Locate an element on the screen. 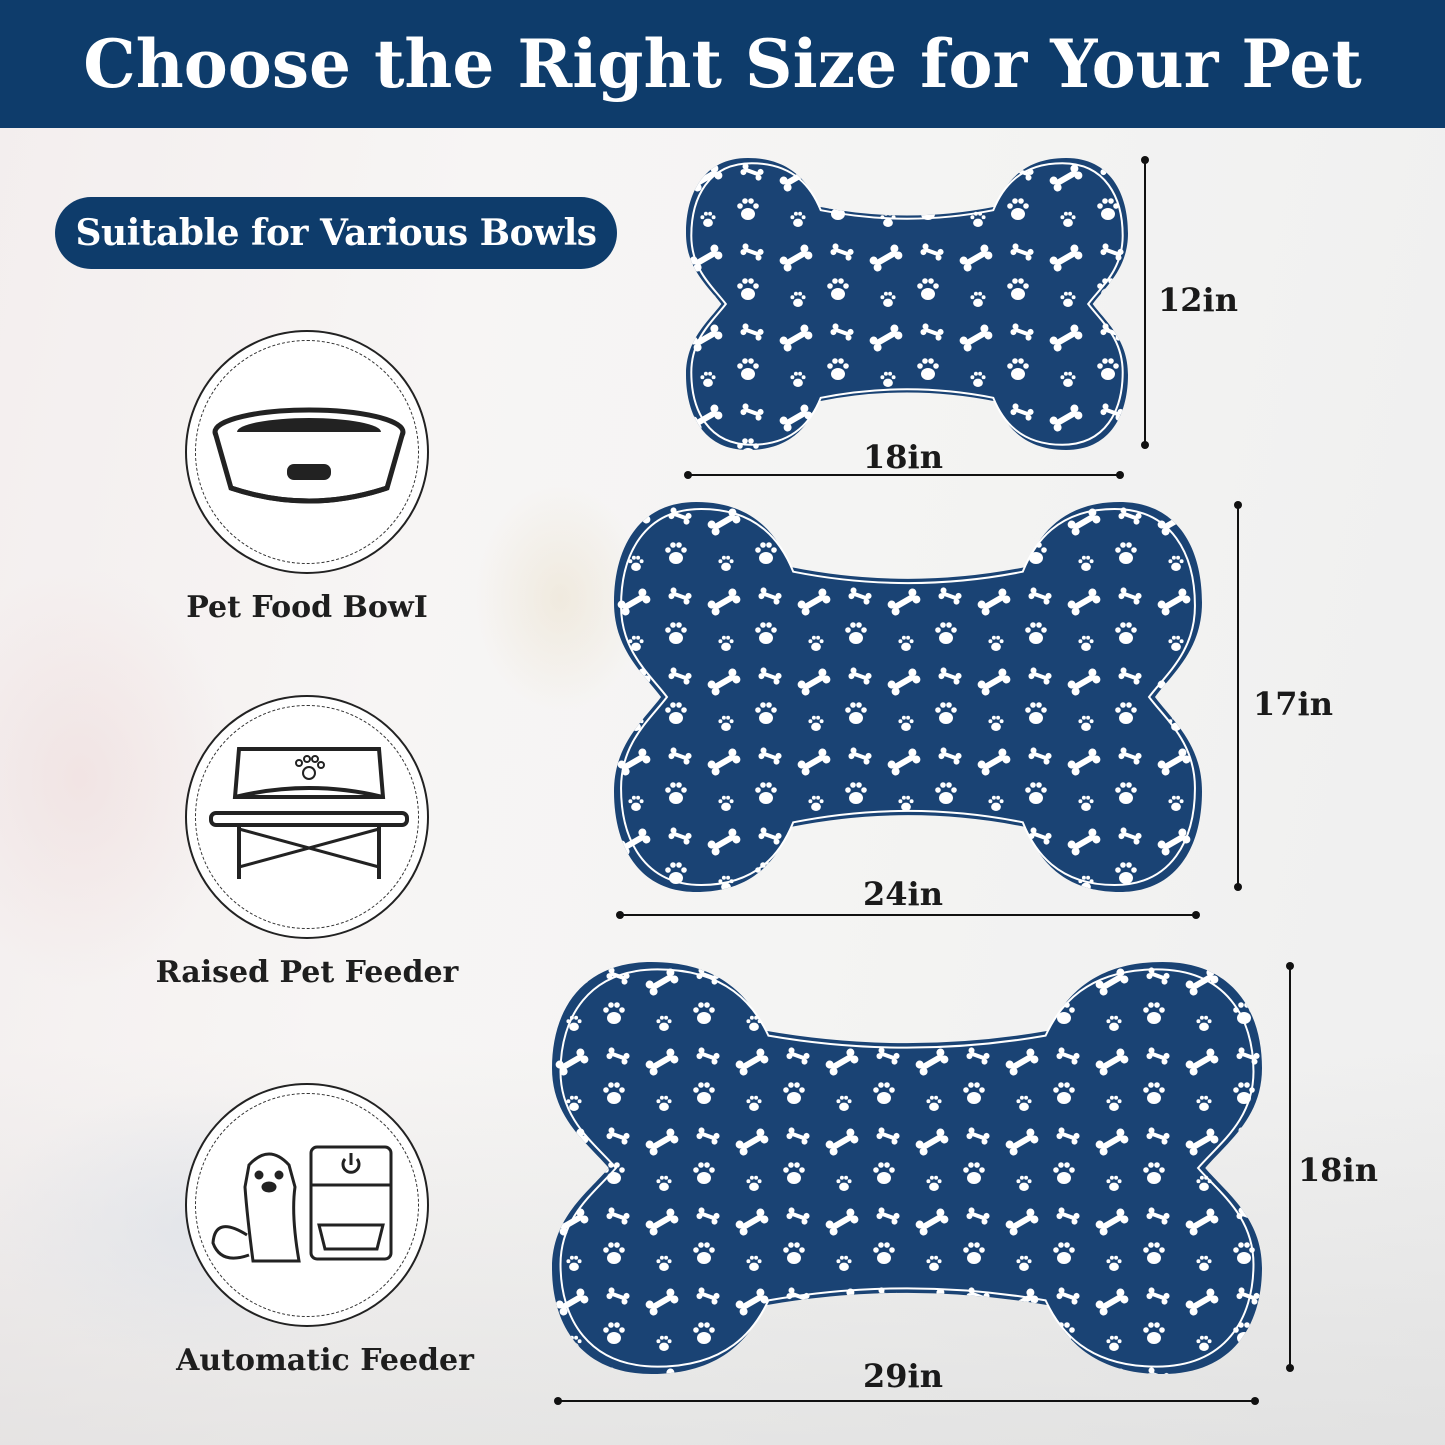 This screenshot has width=1445, height=1445. width-label: 18in is located at coordinates (903, 457).